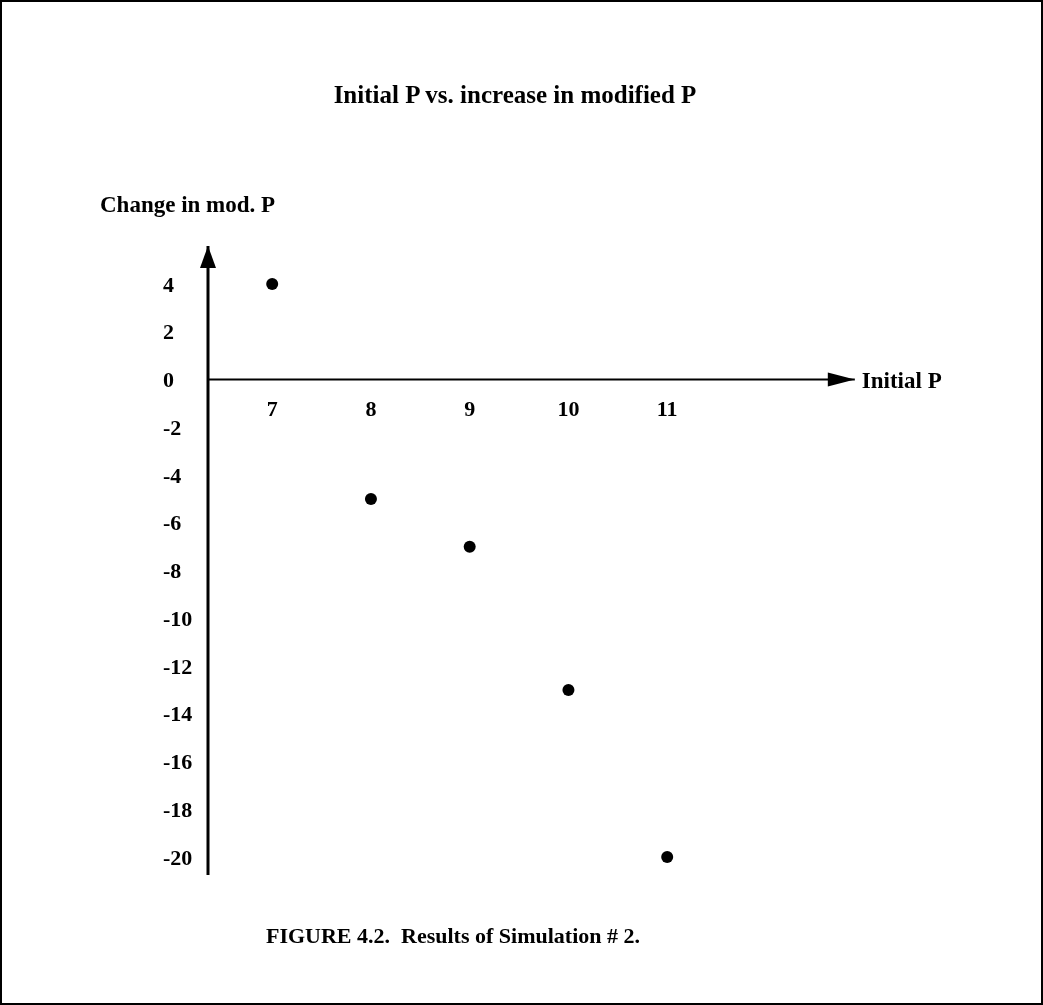  What do you see at coordinates (901, 380) in the screenshot?
I see `x-axis-title: Initial P` at bounding box center [901, 380].